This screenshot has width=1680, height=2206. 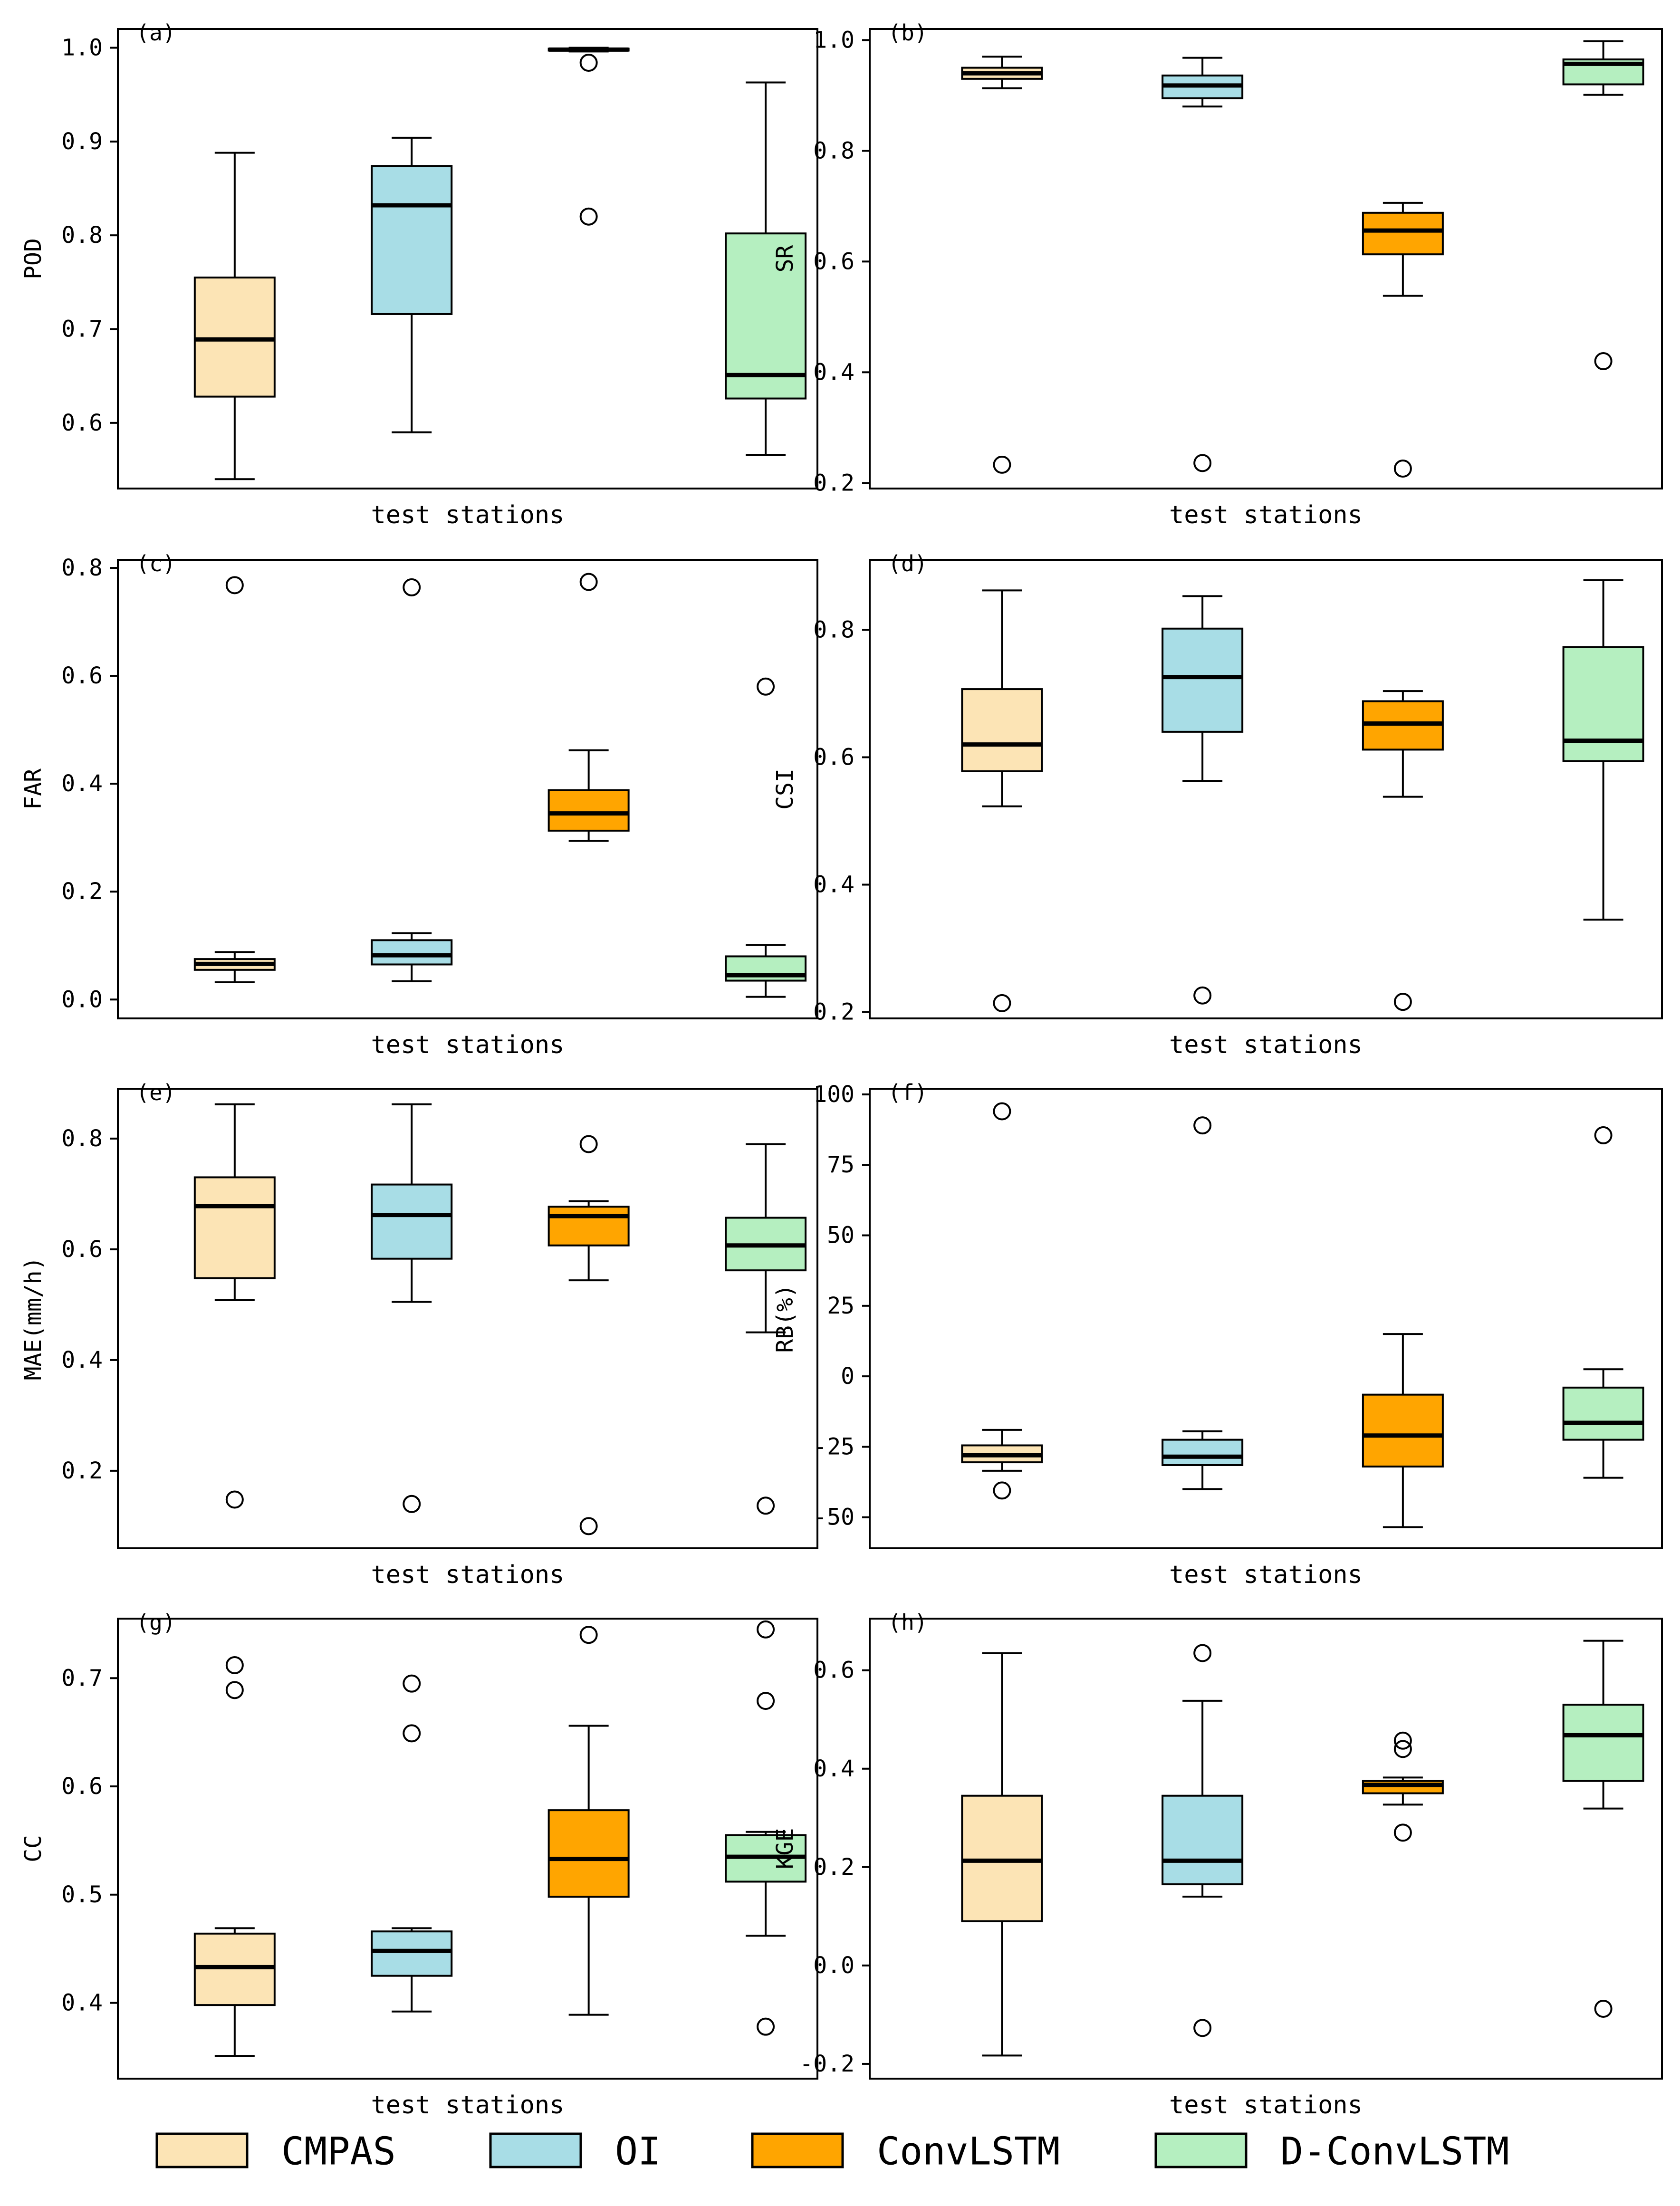 What do you see at coordinates (155, 1092) in the screenshot?
I see `panel-label: (e)` at bounding box center [155, 1092].